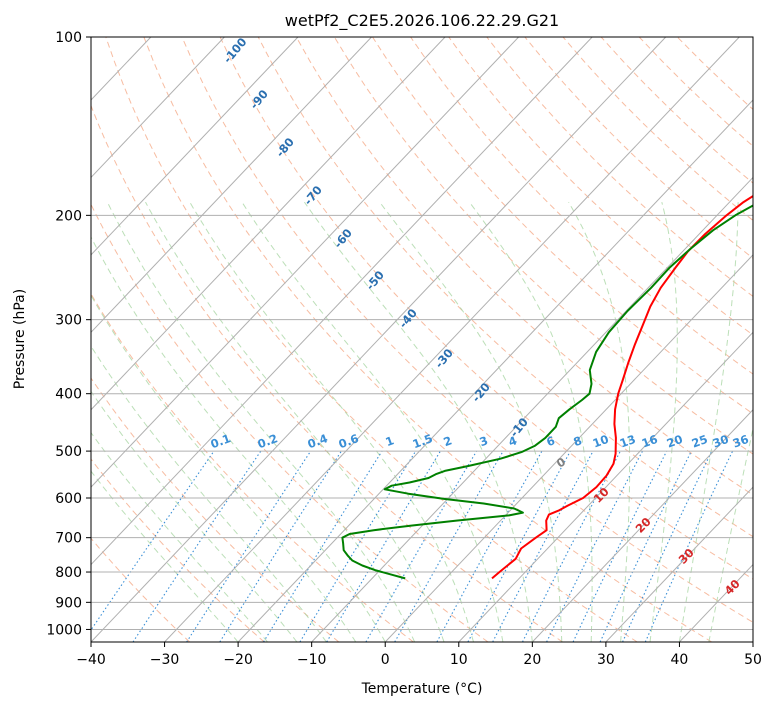 Image resolution: width=775 pixels, height=708 pixels. Describe the element at coordinates (165, 660) in the screenshot. I see `x-tick-label: −30` at that location.